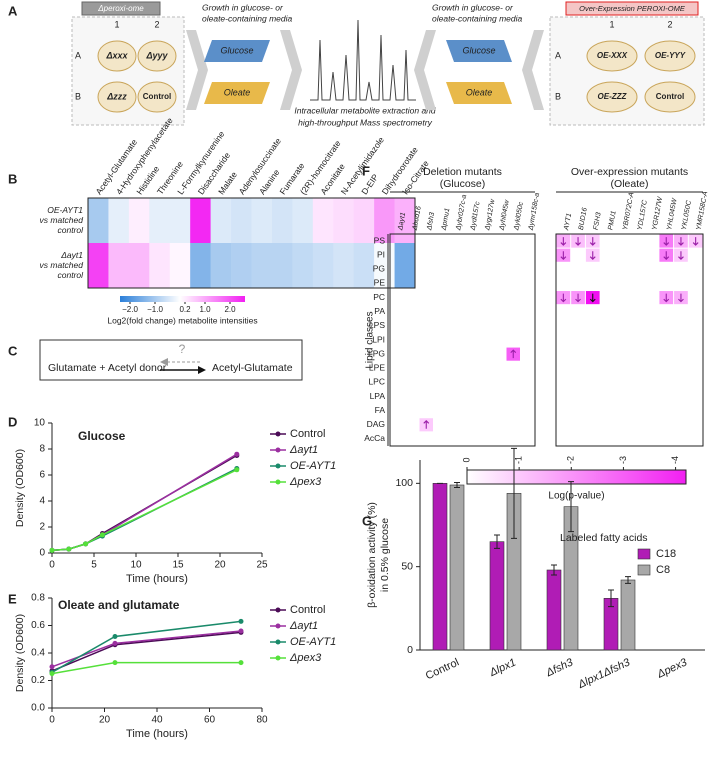  I want to click on row-label: PC, so click(379, 297).